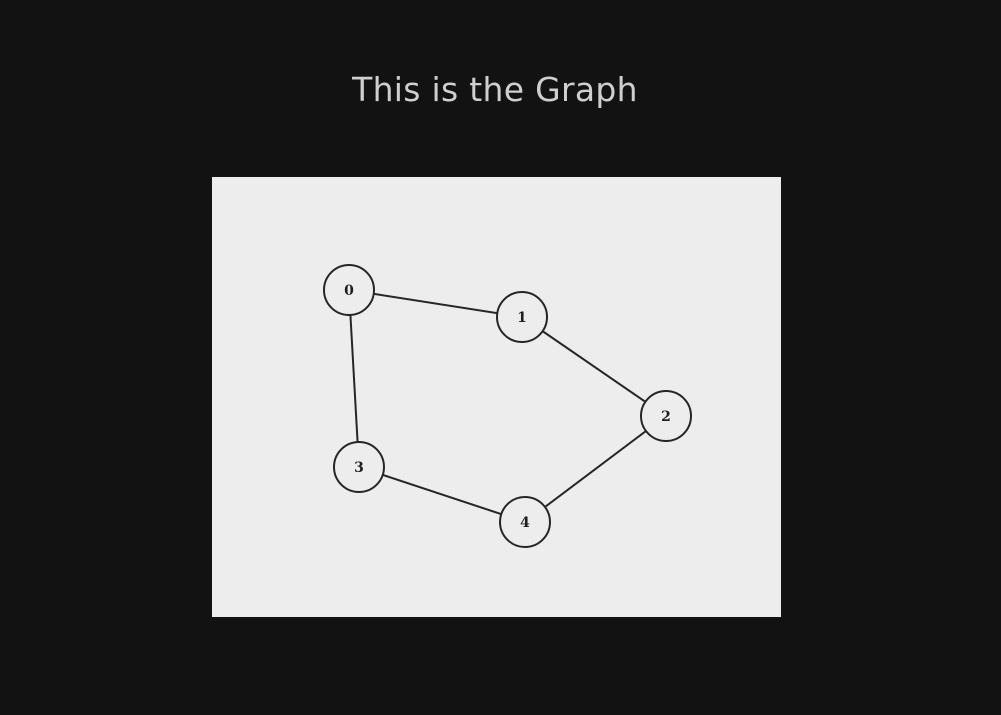  I want to click on node-label: 0, so click(349, 291).